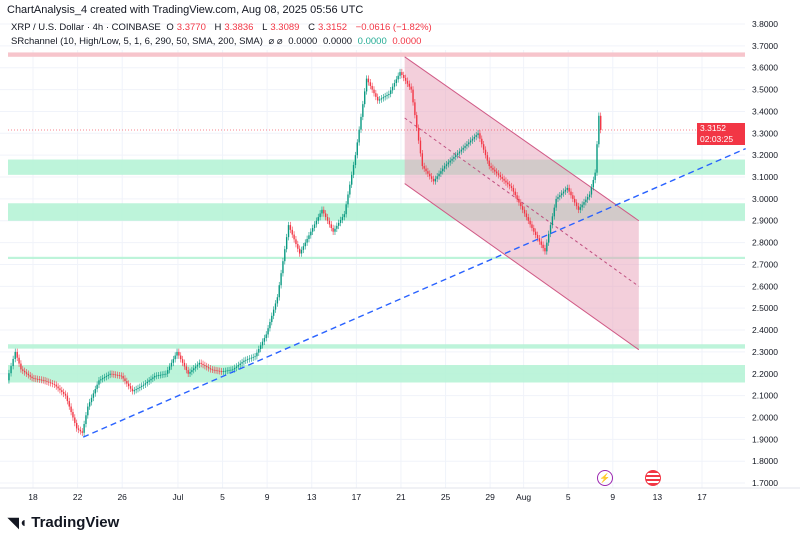 This screenshot has width=800, height=544. I want to click on support-zone, so click(376, 374).